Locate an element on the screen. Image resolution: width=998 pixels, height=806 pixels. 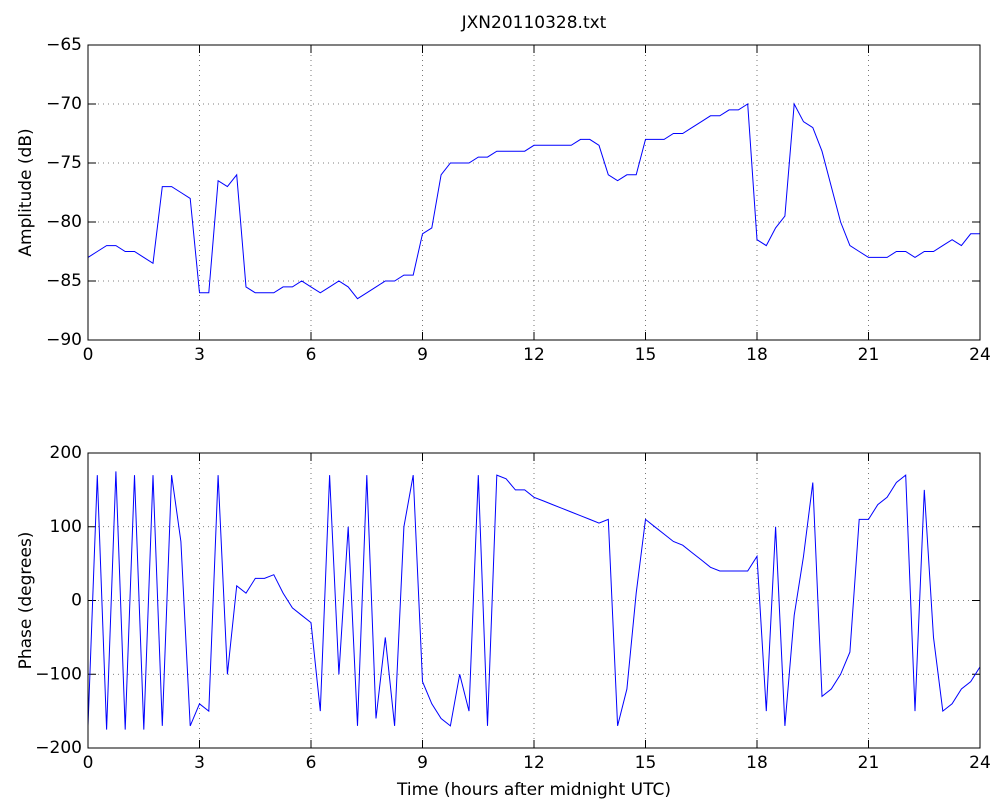
x-axis-label: Time (hours after midnight UTC) is located at coordinates (533, 790).